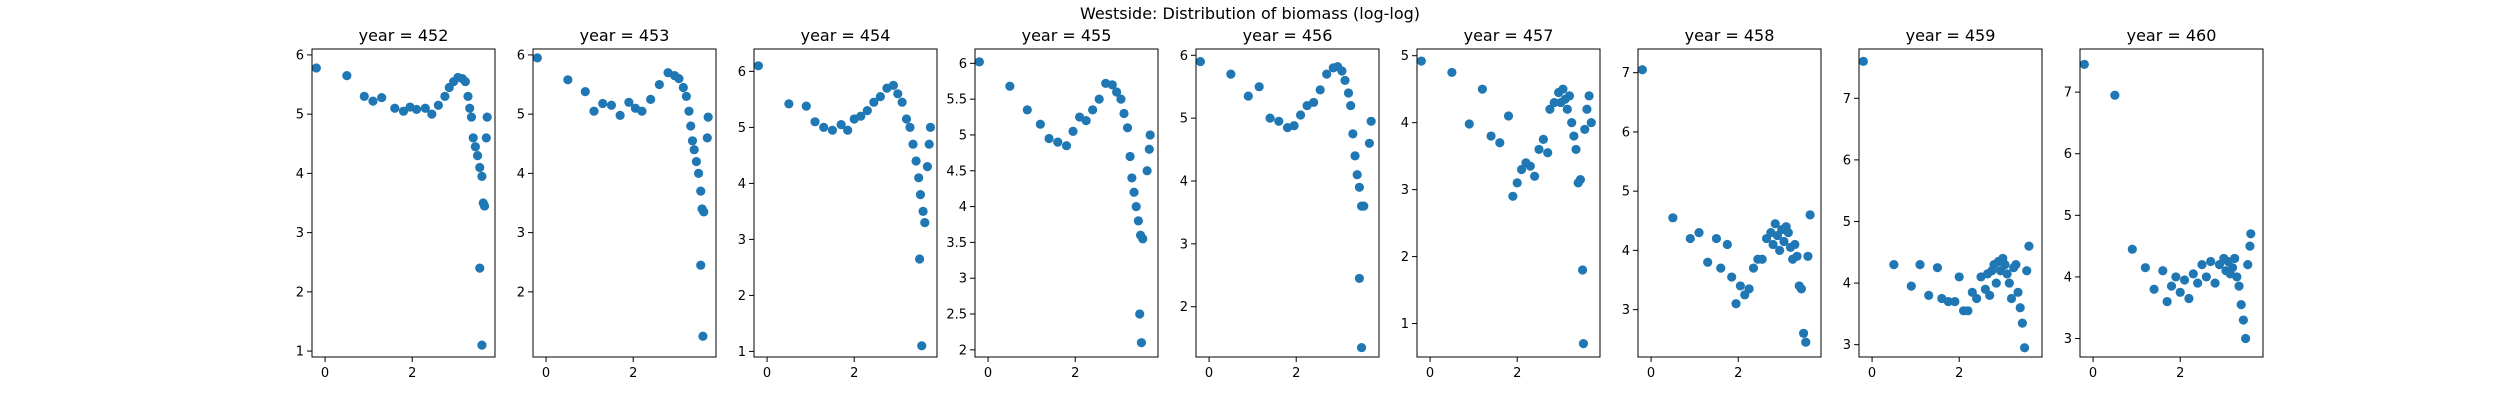  What do you see at coordinates (1052, 203) in the screenshot?
I see `subplot-4: year = 455 0 2 2 2.5 3 3.5 4 4.5 5 5.5 6` at bounding box center [1052, 203].